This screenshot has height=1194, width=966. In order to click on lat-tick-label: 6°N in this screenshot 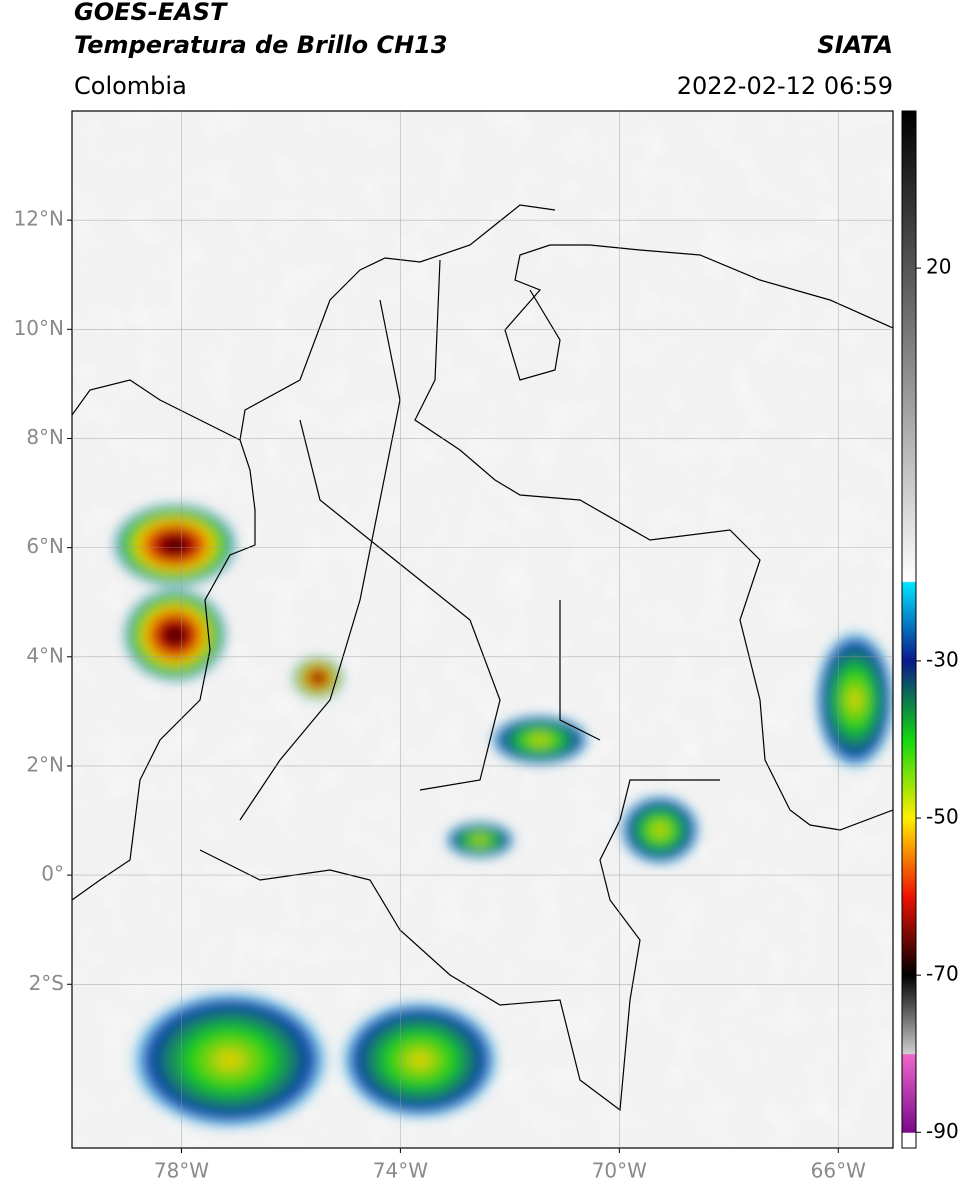, I will do `click(45, 546)`.